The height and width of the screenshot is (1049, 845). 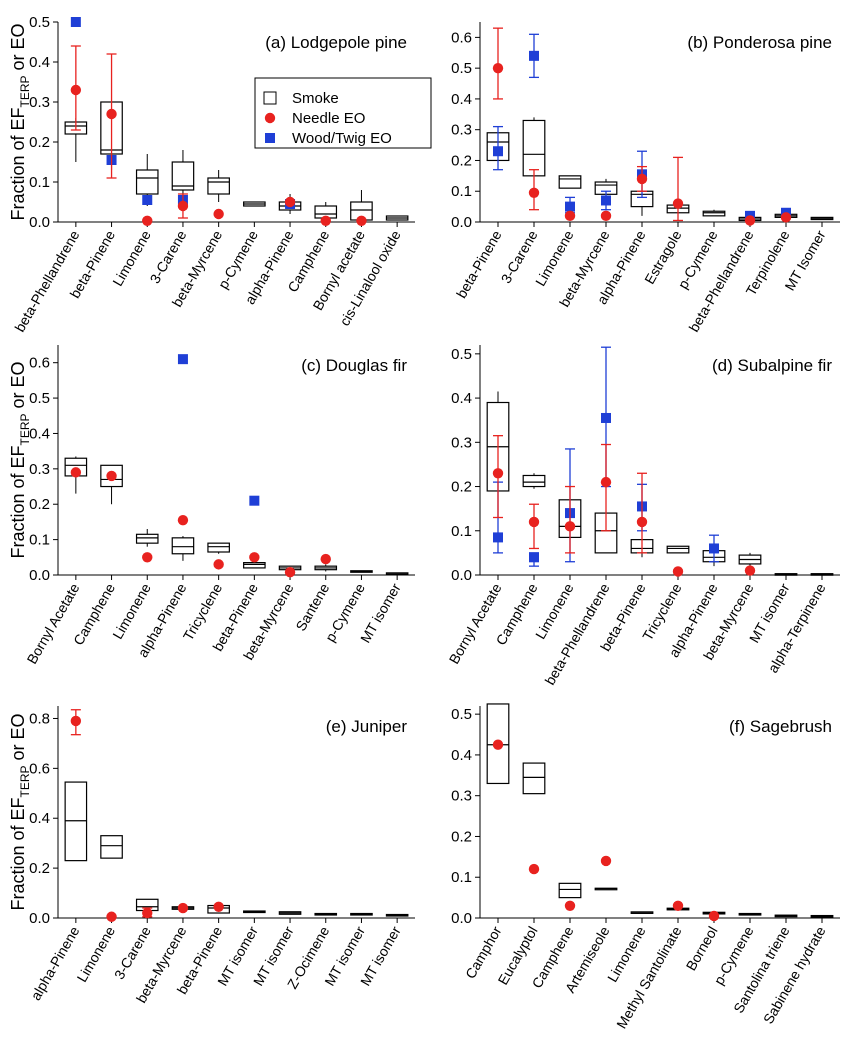 I want to click on panel-title: (e) Juniper, so click(x=367, y=726).